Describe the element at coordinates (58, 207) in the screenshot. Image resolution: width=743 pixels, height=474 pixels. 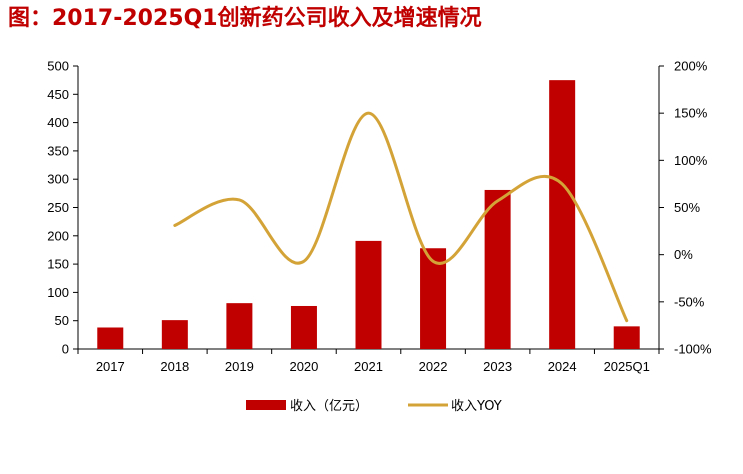
I see `left-tick-label: 250` at that location.